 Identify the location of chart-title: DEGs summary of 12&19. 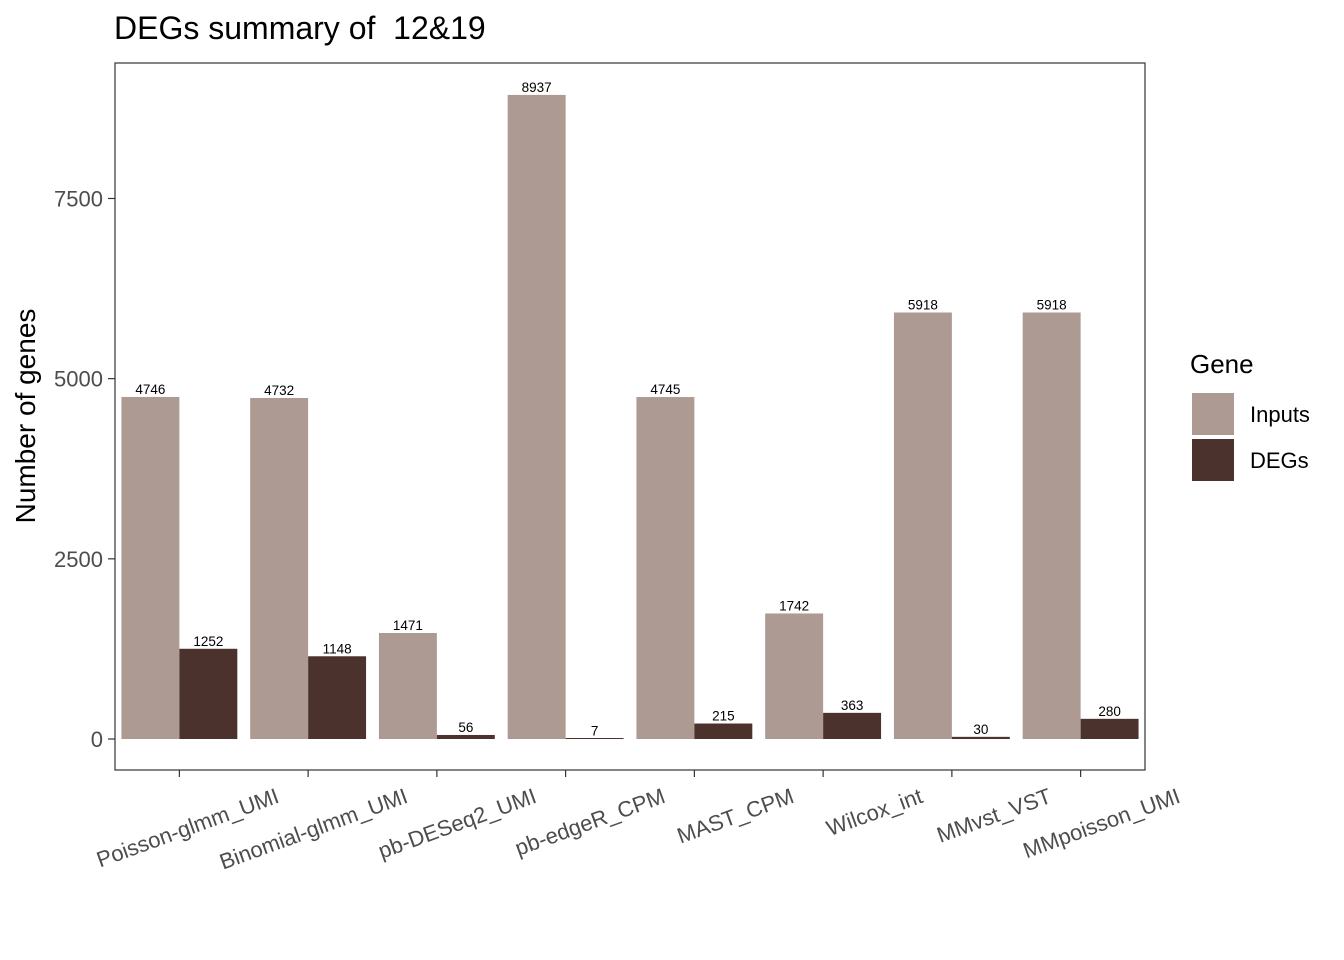
(300, 28).